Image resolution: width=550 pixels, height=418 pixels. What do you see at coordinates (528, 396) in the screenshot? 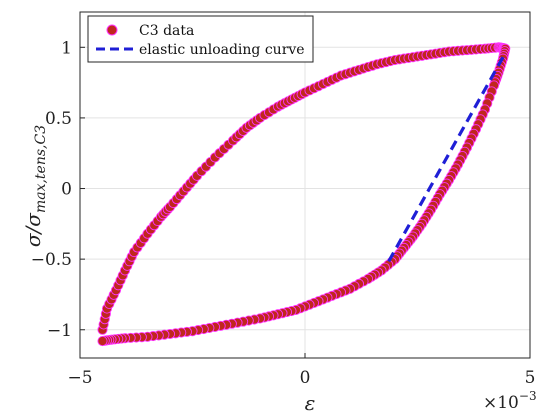
I see `x-multiplier-exponent: −3` at bounding box center [528, 396].